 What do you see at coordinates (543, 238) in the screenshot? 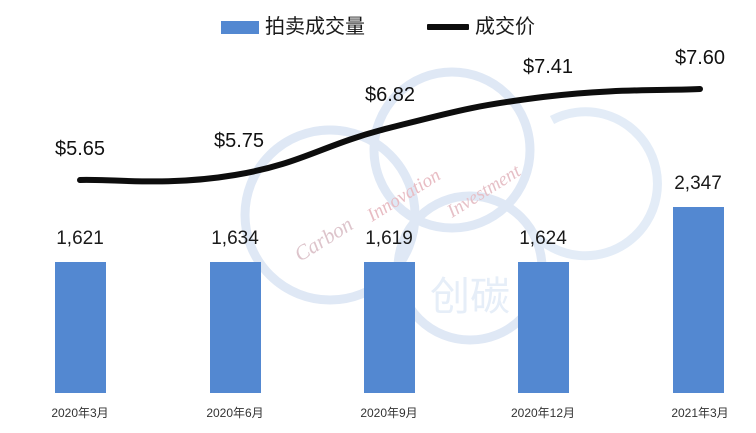
I see `bar-value-label-4: 1,624` at bounding box center [543, 238].